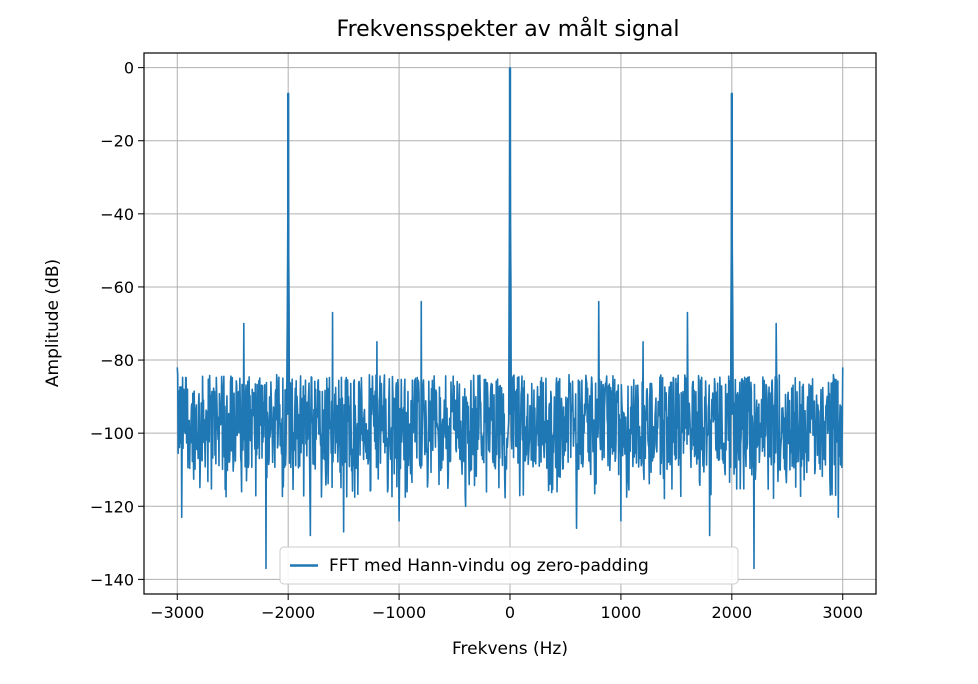 The height and width of the screenshot is (684, 978). Describe the element at coordinates (399, 612) in the screenshot. I see `x-tick-label: −1000` at that location.